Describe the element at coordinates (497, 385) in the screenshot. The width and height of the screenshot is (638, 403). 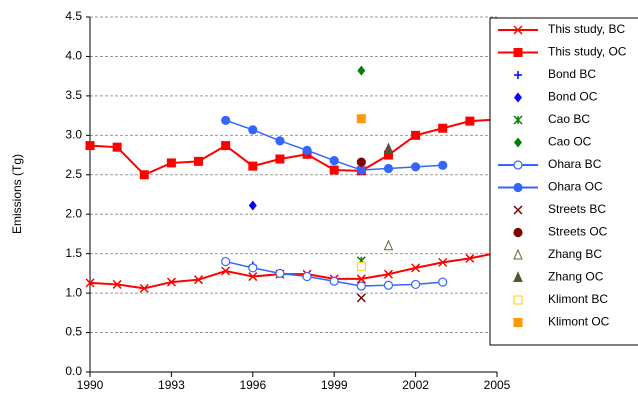
I see `x-tick-label: 2005` at that location.